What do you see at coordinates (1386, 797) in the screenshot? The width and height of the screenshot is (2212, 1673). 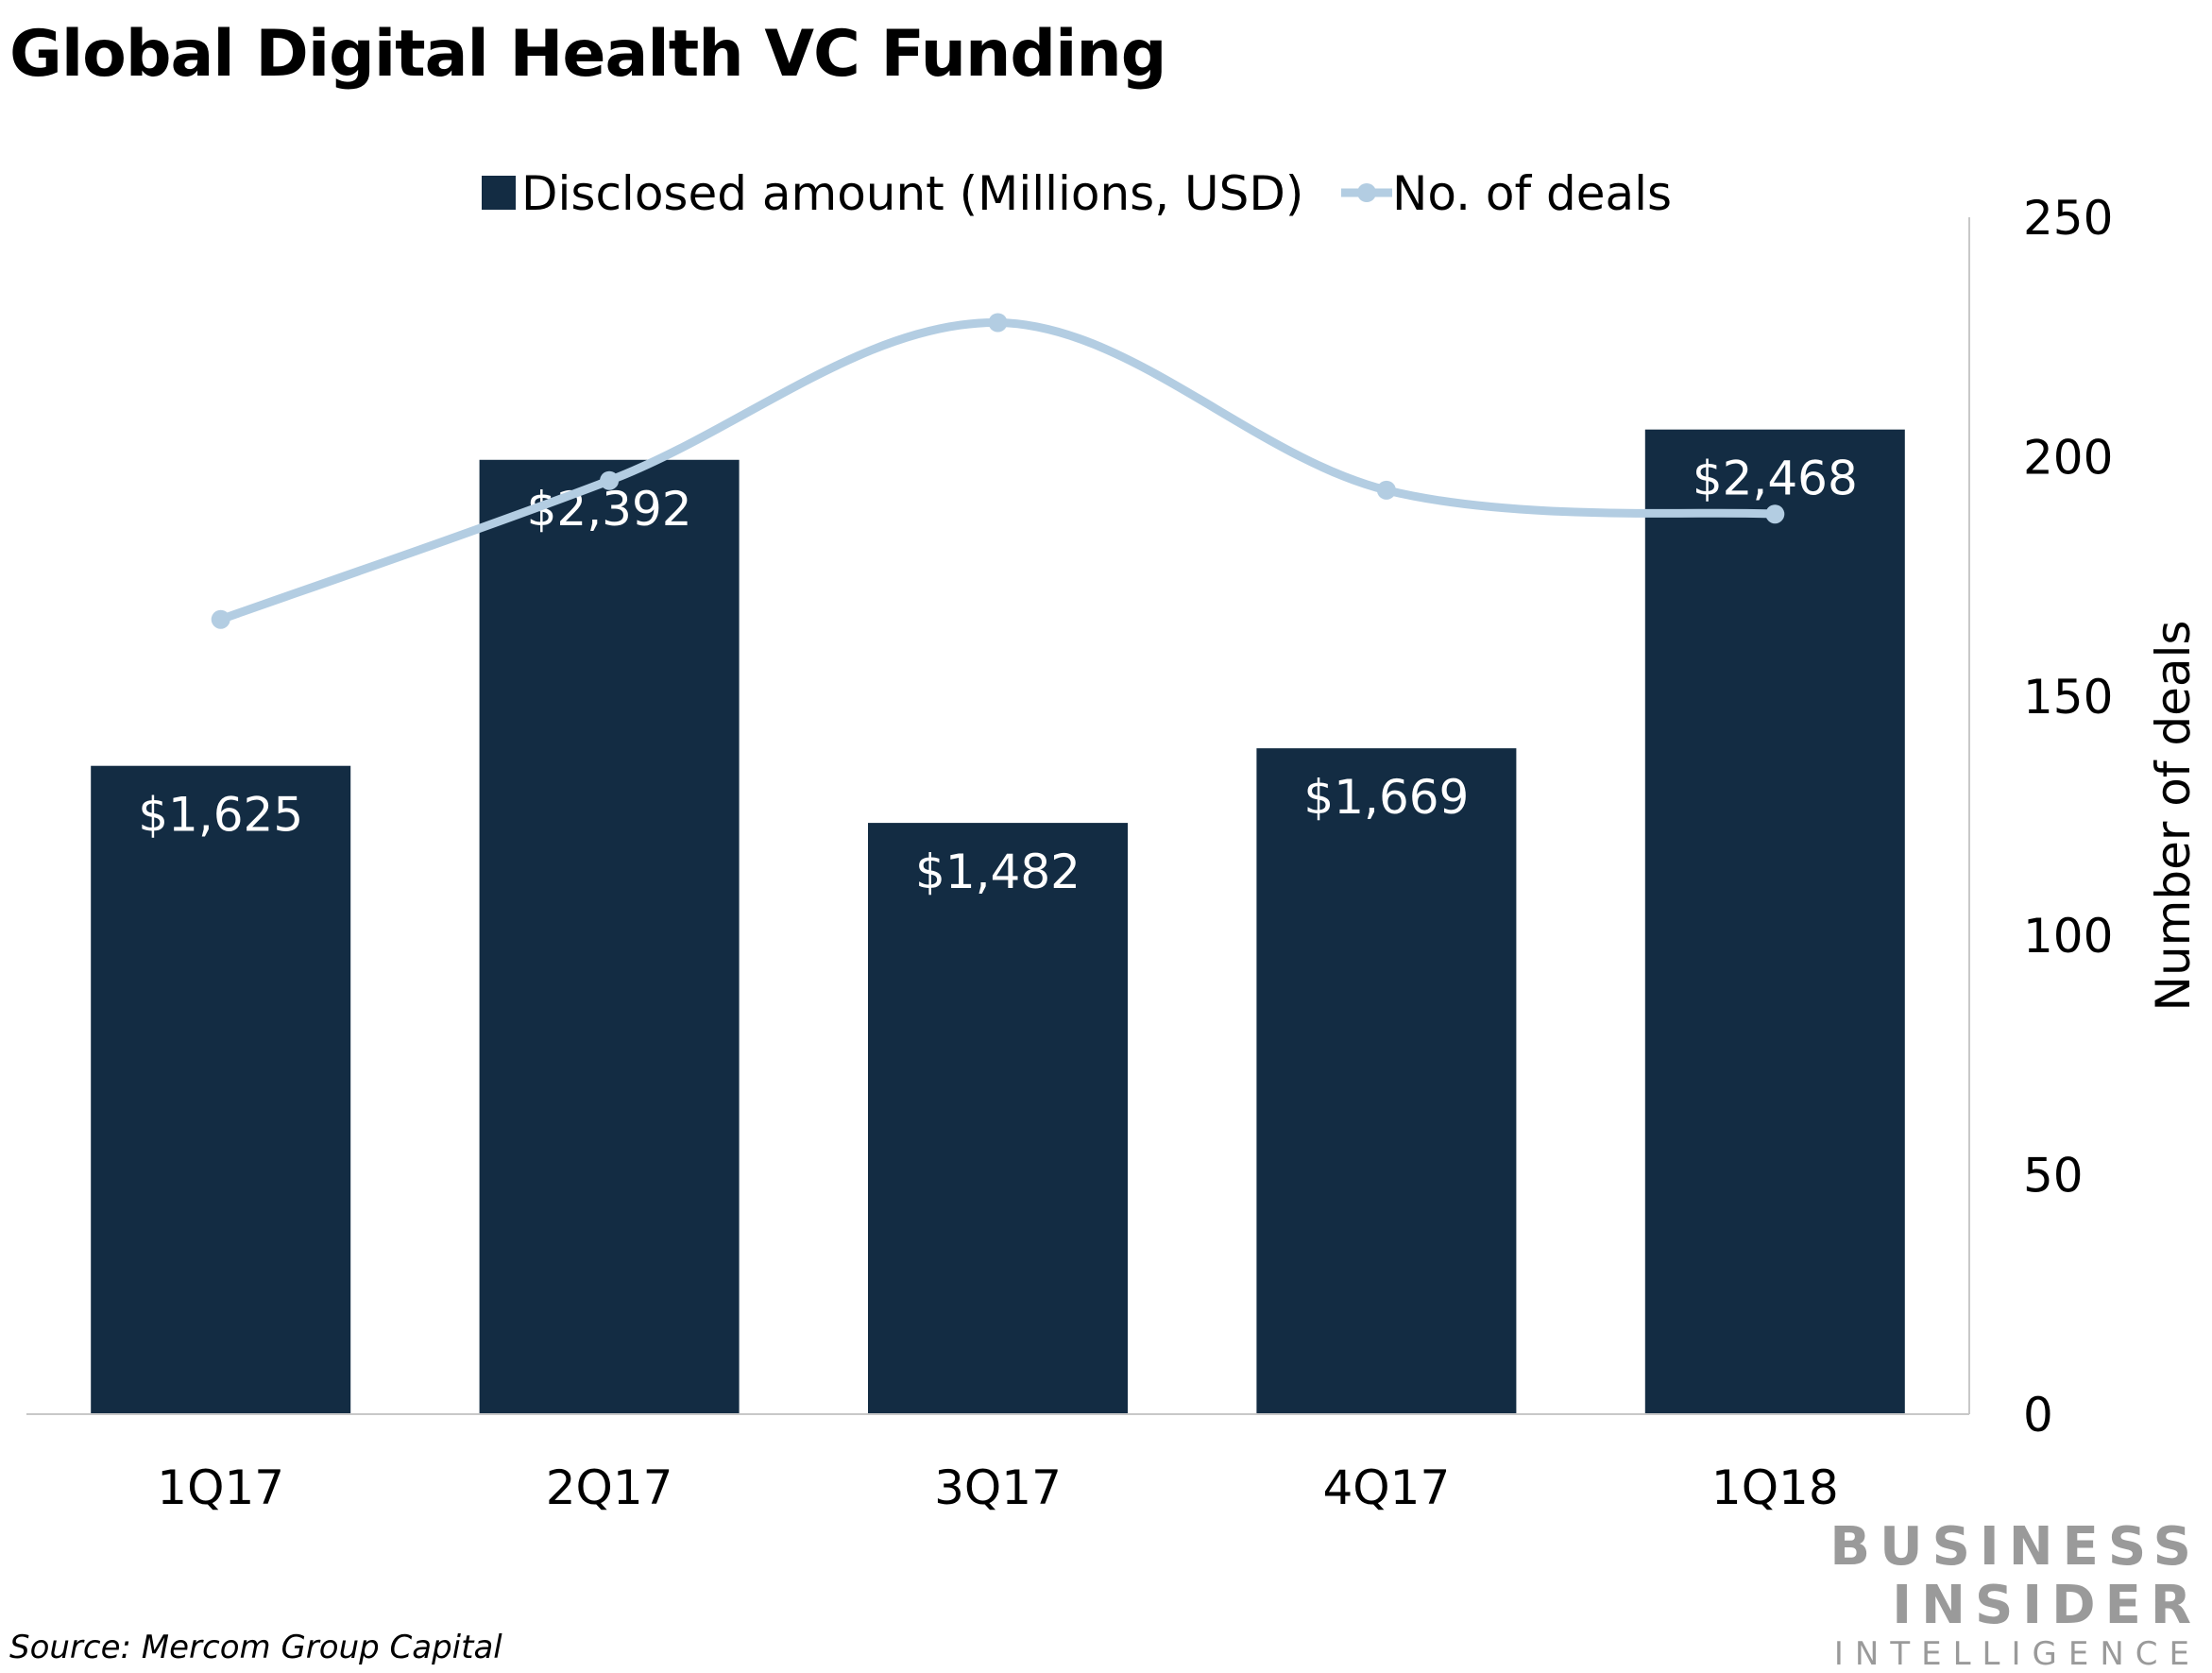 I see `bar-label-4Q17: $1,669` at bounding box center [1386, 797].